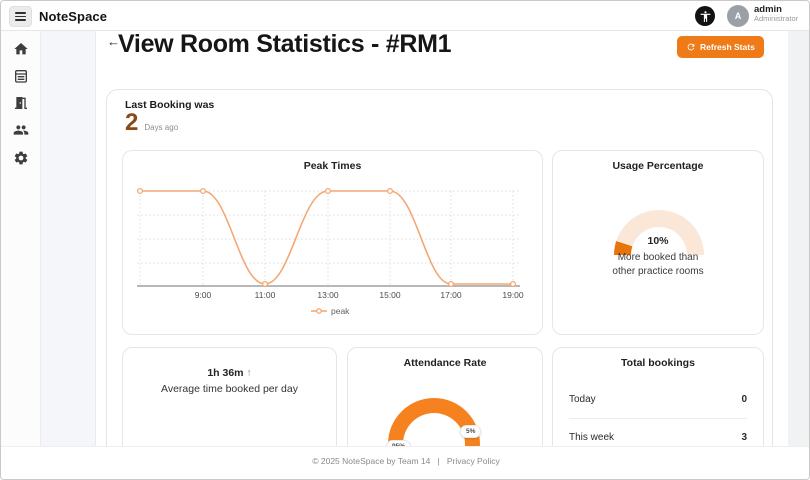 The width and height of the screenshot is (810, 480). What do you see at coordinates (451, 295) in the screenshot?
I see `x-tick: 17:00` at bounding box center [451, 295].